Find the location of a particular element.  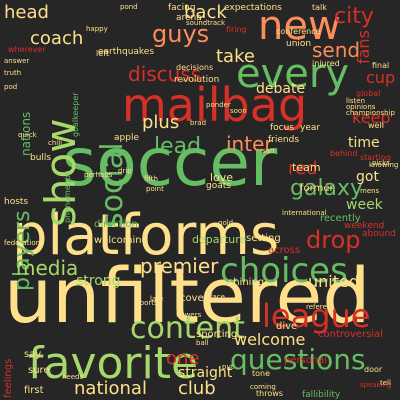

cloud-word-city: city is located at coordinates (354, 16).